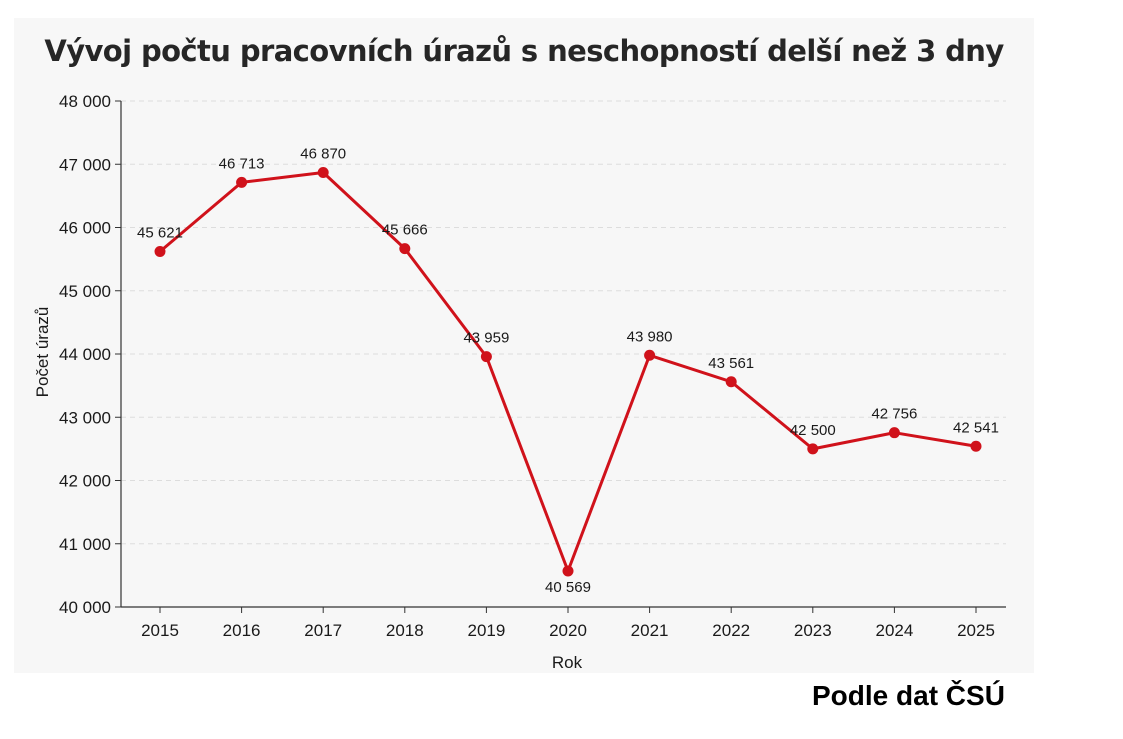 This screenshot has width=1123, height=739. Describe the element at coordinates (567, 662) in the screenshot. I see `x-axis-title: Rok` at that location.